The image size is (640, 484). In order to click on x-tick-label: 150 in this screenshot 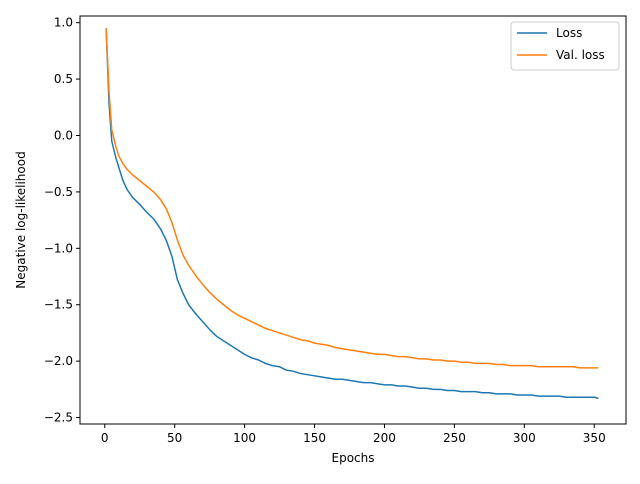, I will do `click(314, 438)`.